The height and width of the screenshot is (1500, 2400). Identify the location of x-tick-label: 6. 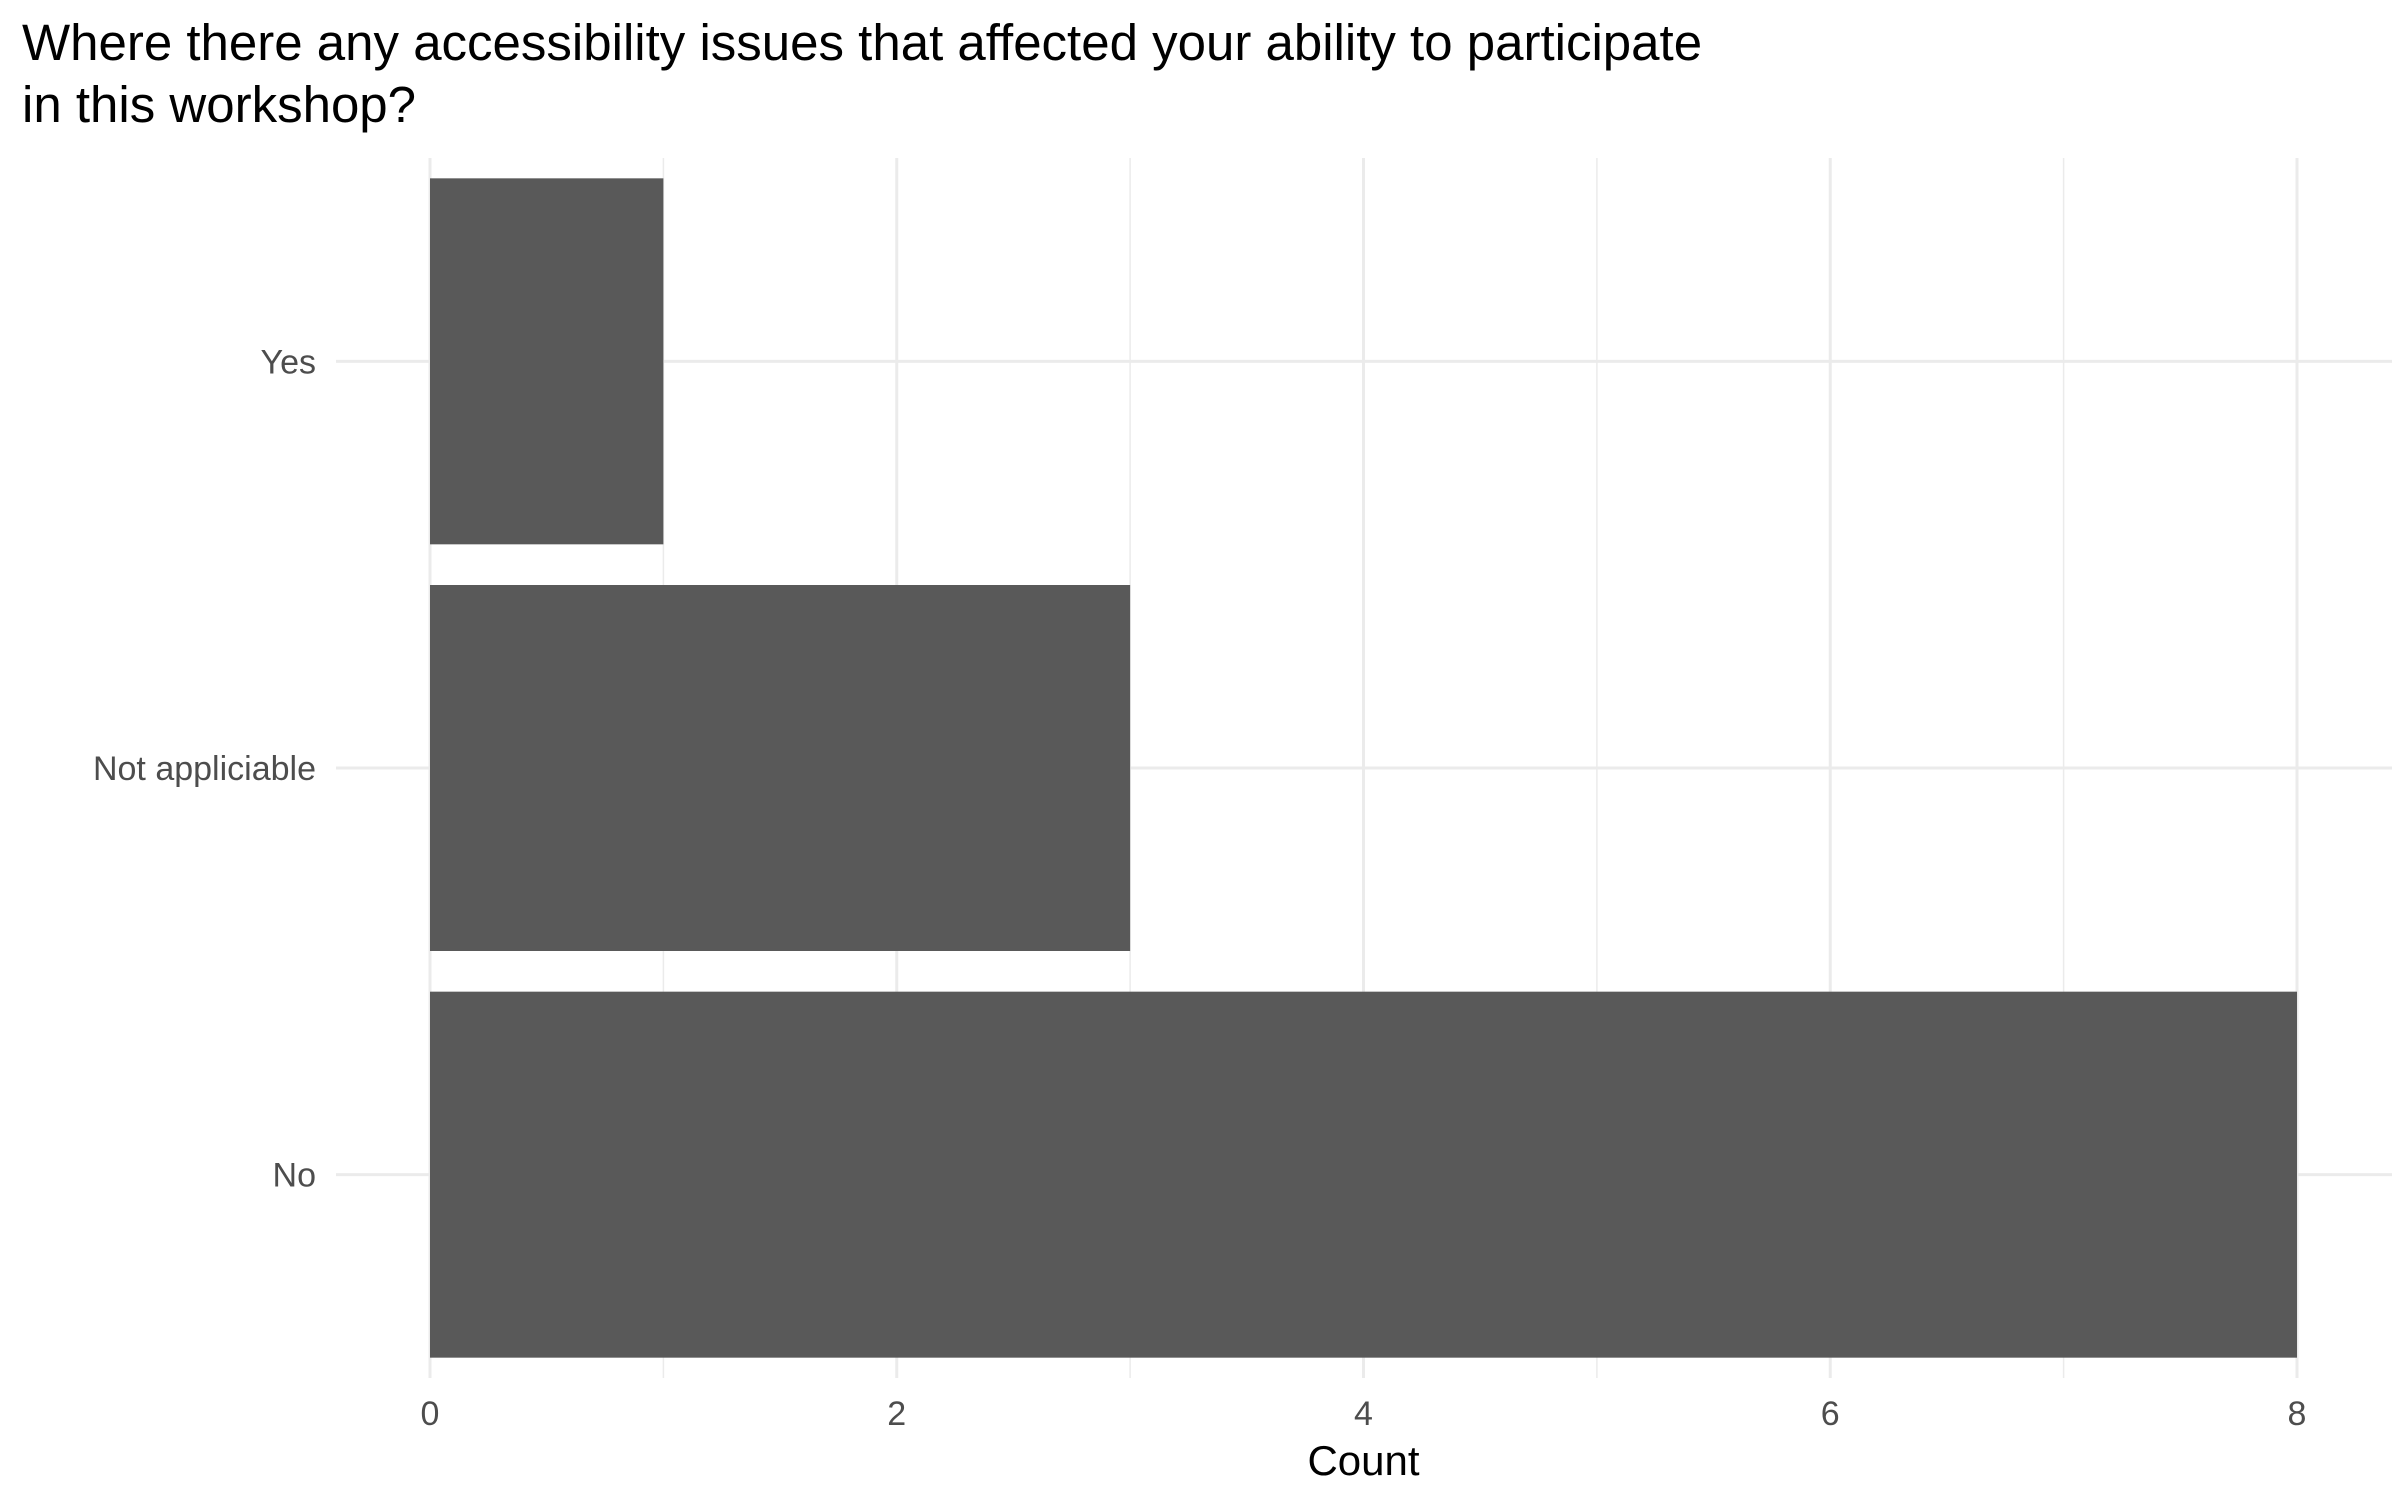
(1830, 1414).